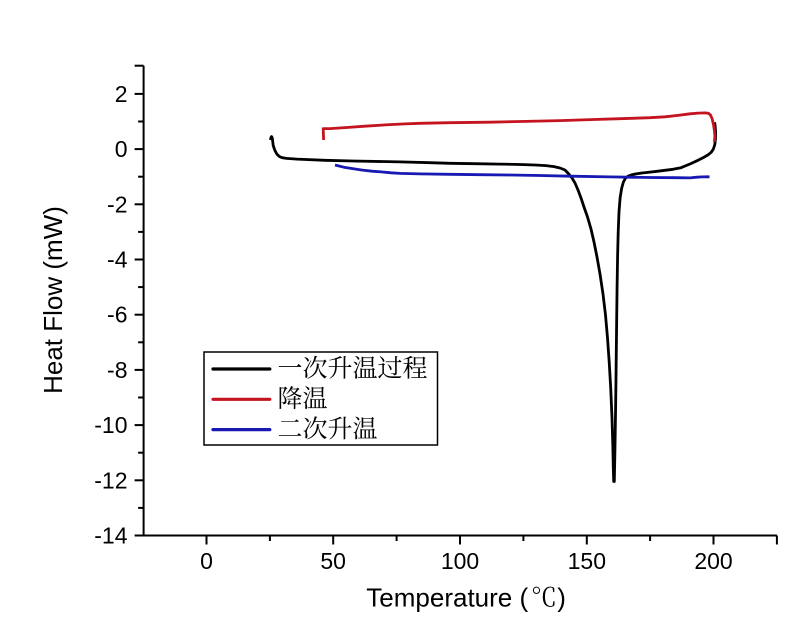 Image resolution: width=800 pixels, height=628 pixels. Describe the element at coordinates (117, 260) in the screenshot. I see `svg-text: -4` at that location.